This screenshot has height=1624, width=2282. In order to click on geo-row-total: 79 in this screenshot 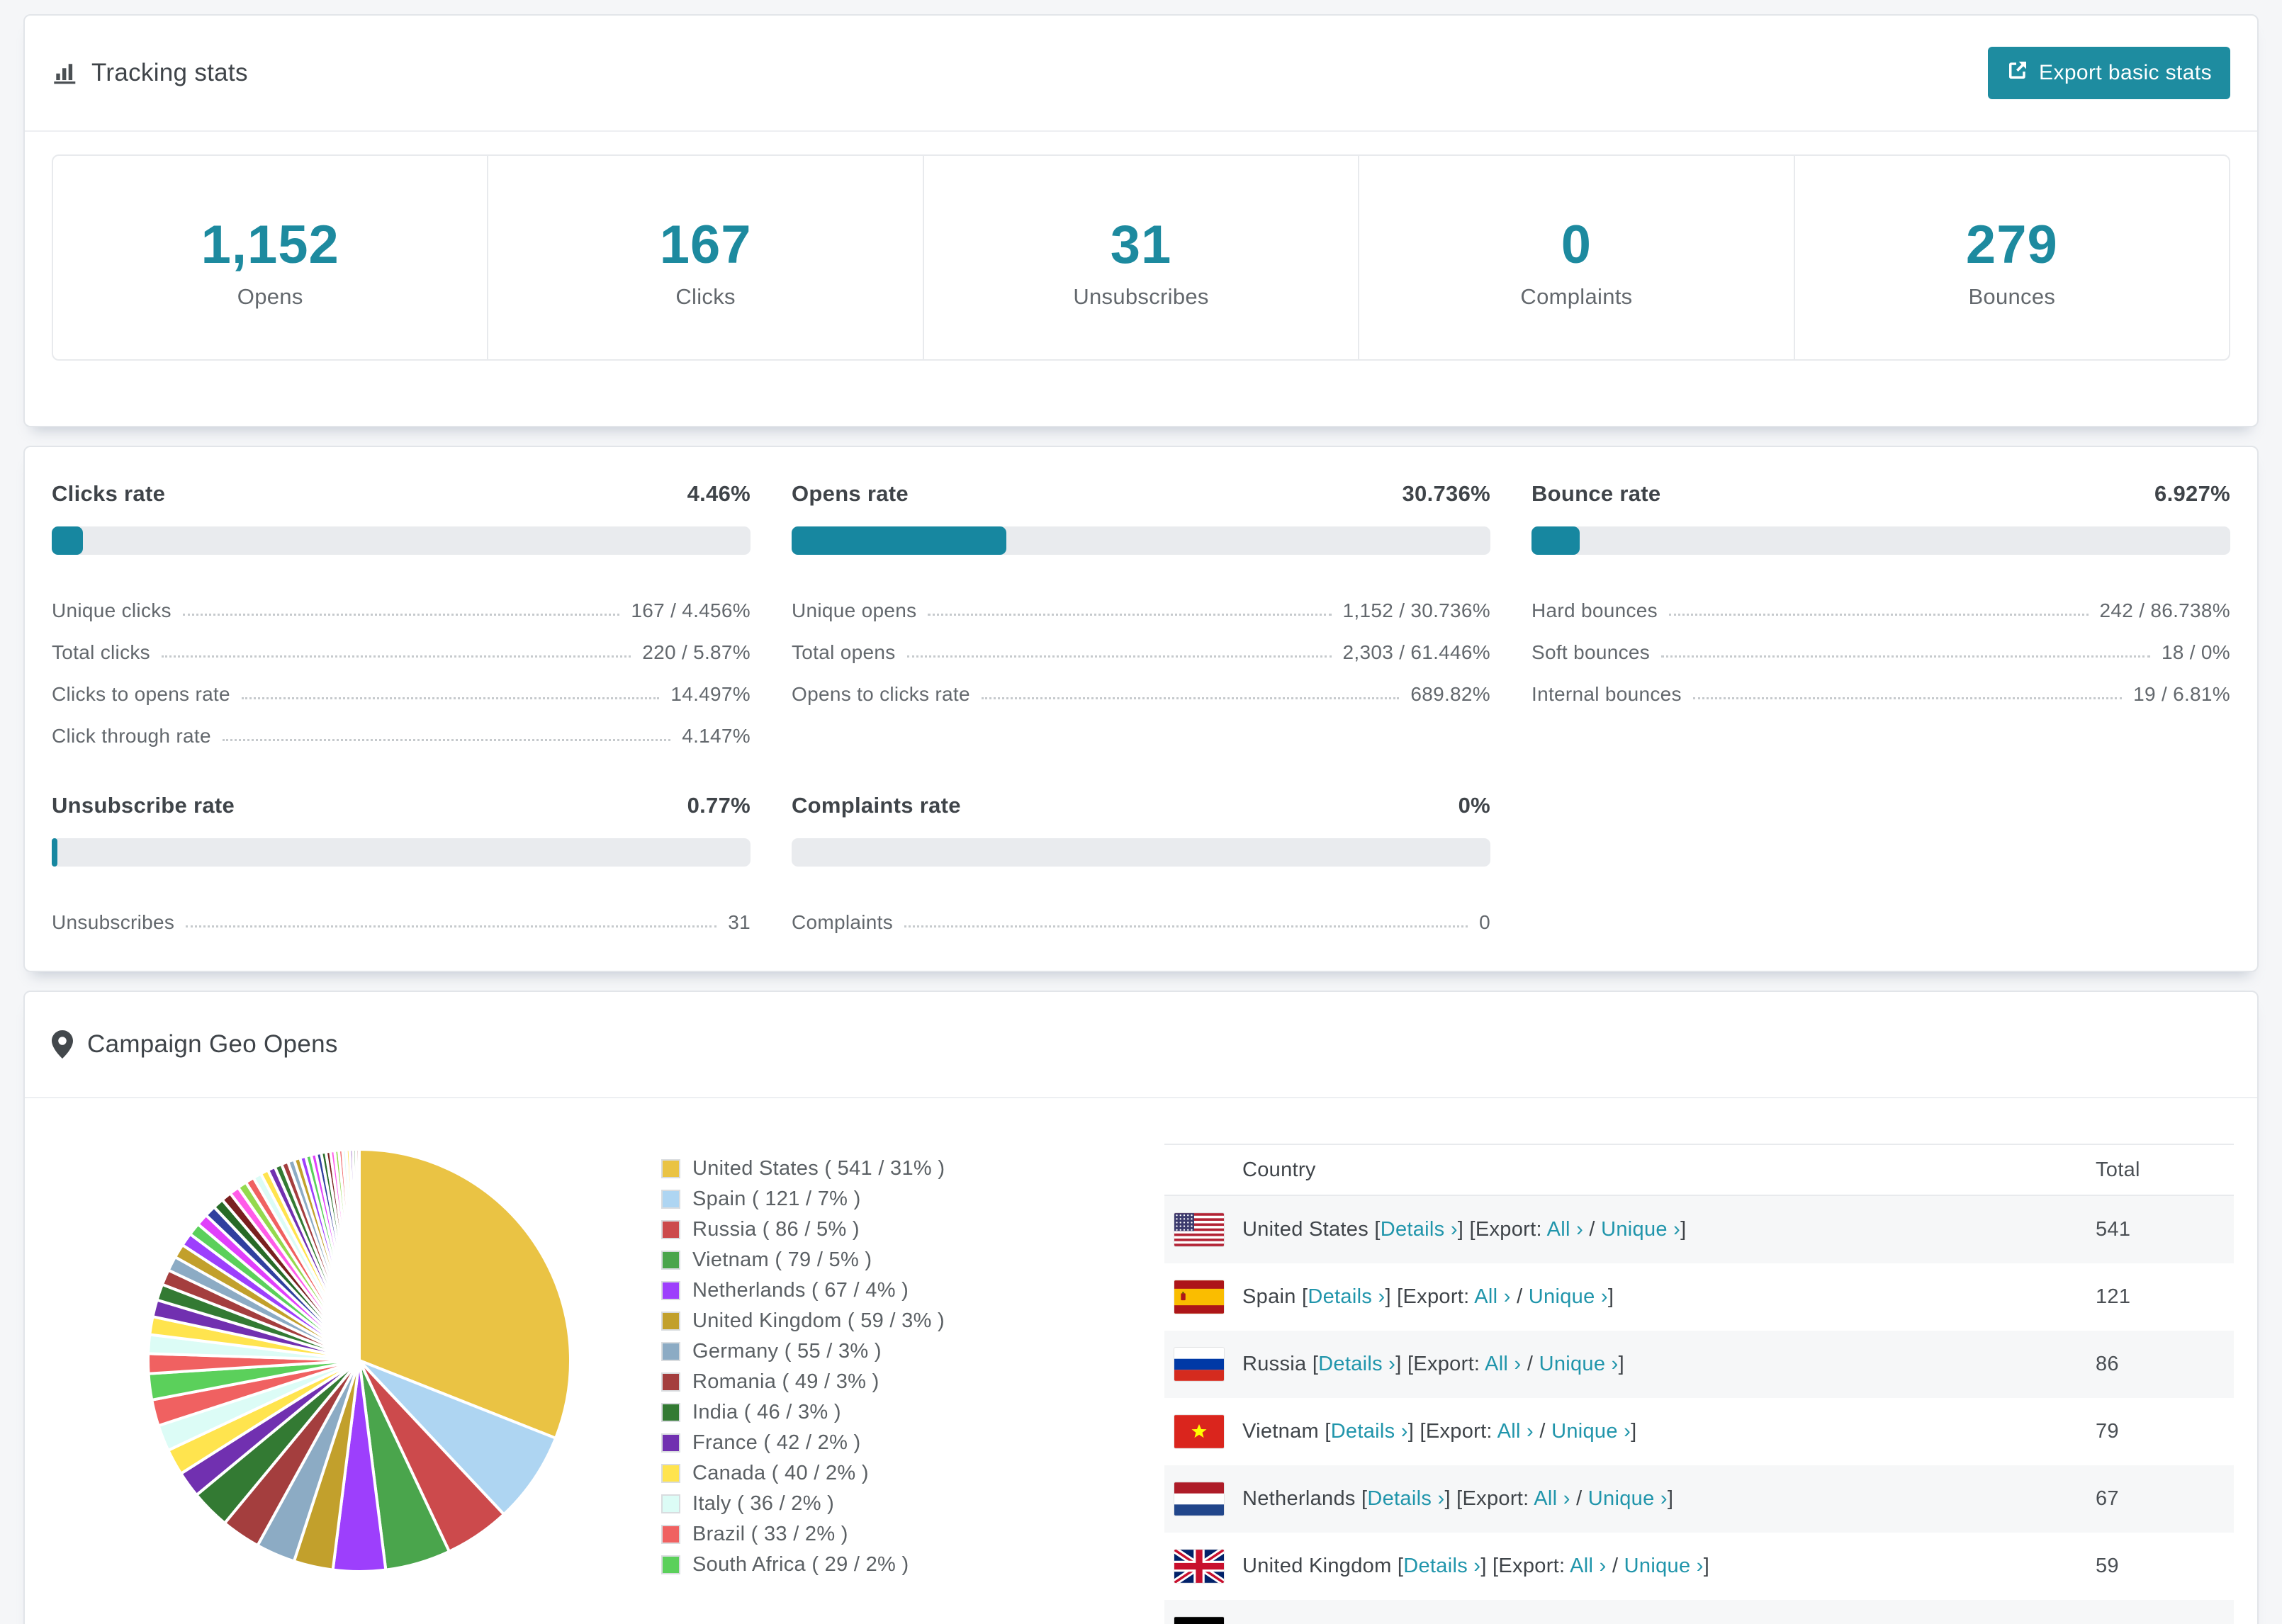, I will do `click(2107, 1432)`.